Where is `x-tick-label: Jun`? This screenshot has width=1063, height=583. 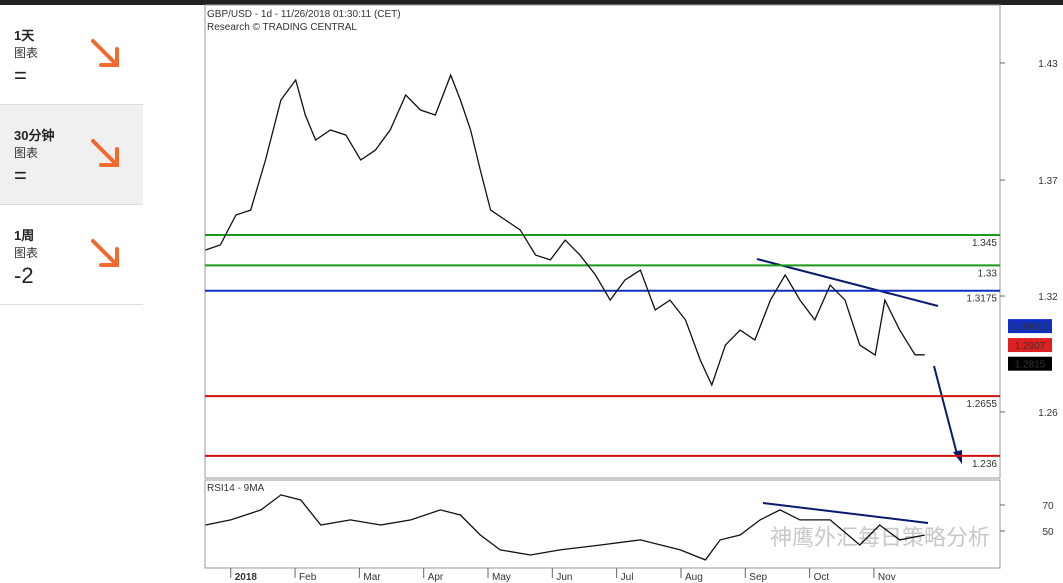
x-tick-label: Jun is located at coordinates (564, 577).